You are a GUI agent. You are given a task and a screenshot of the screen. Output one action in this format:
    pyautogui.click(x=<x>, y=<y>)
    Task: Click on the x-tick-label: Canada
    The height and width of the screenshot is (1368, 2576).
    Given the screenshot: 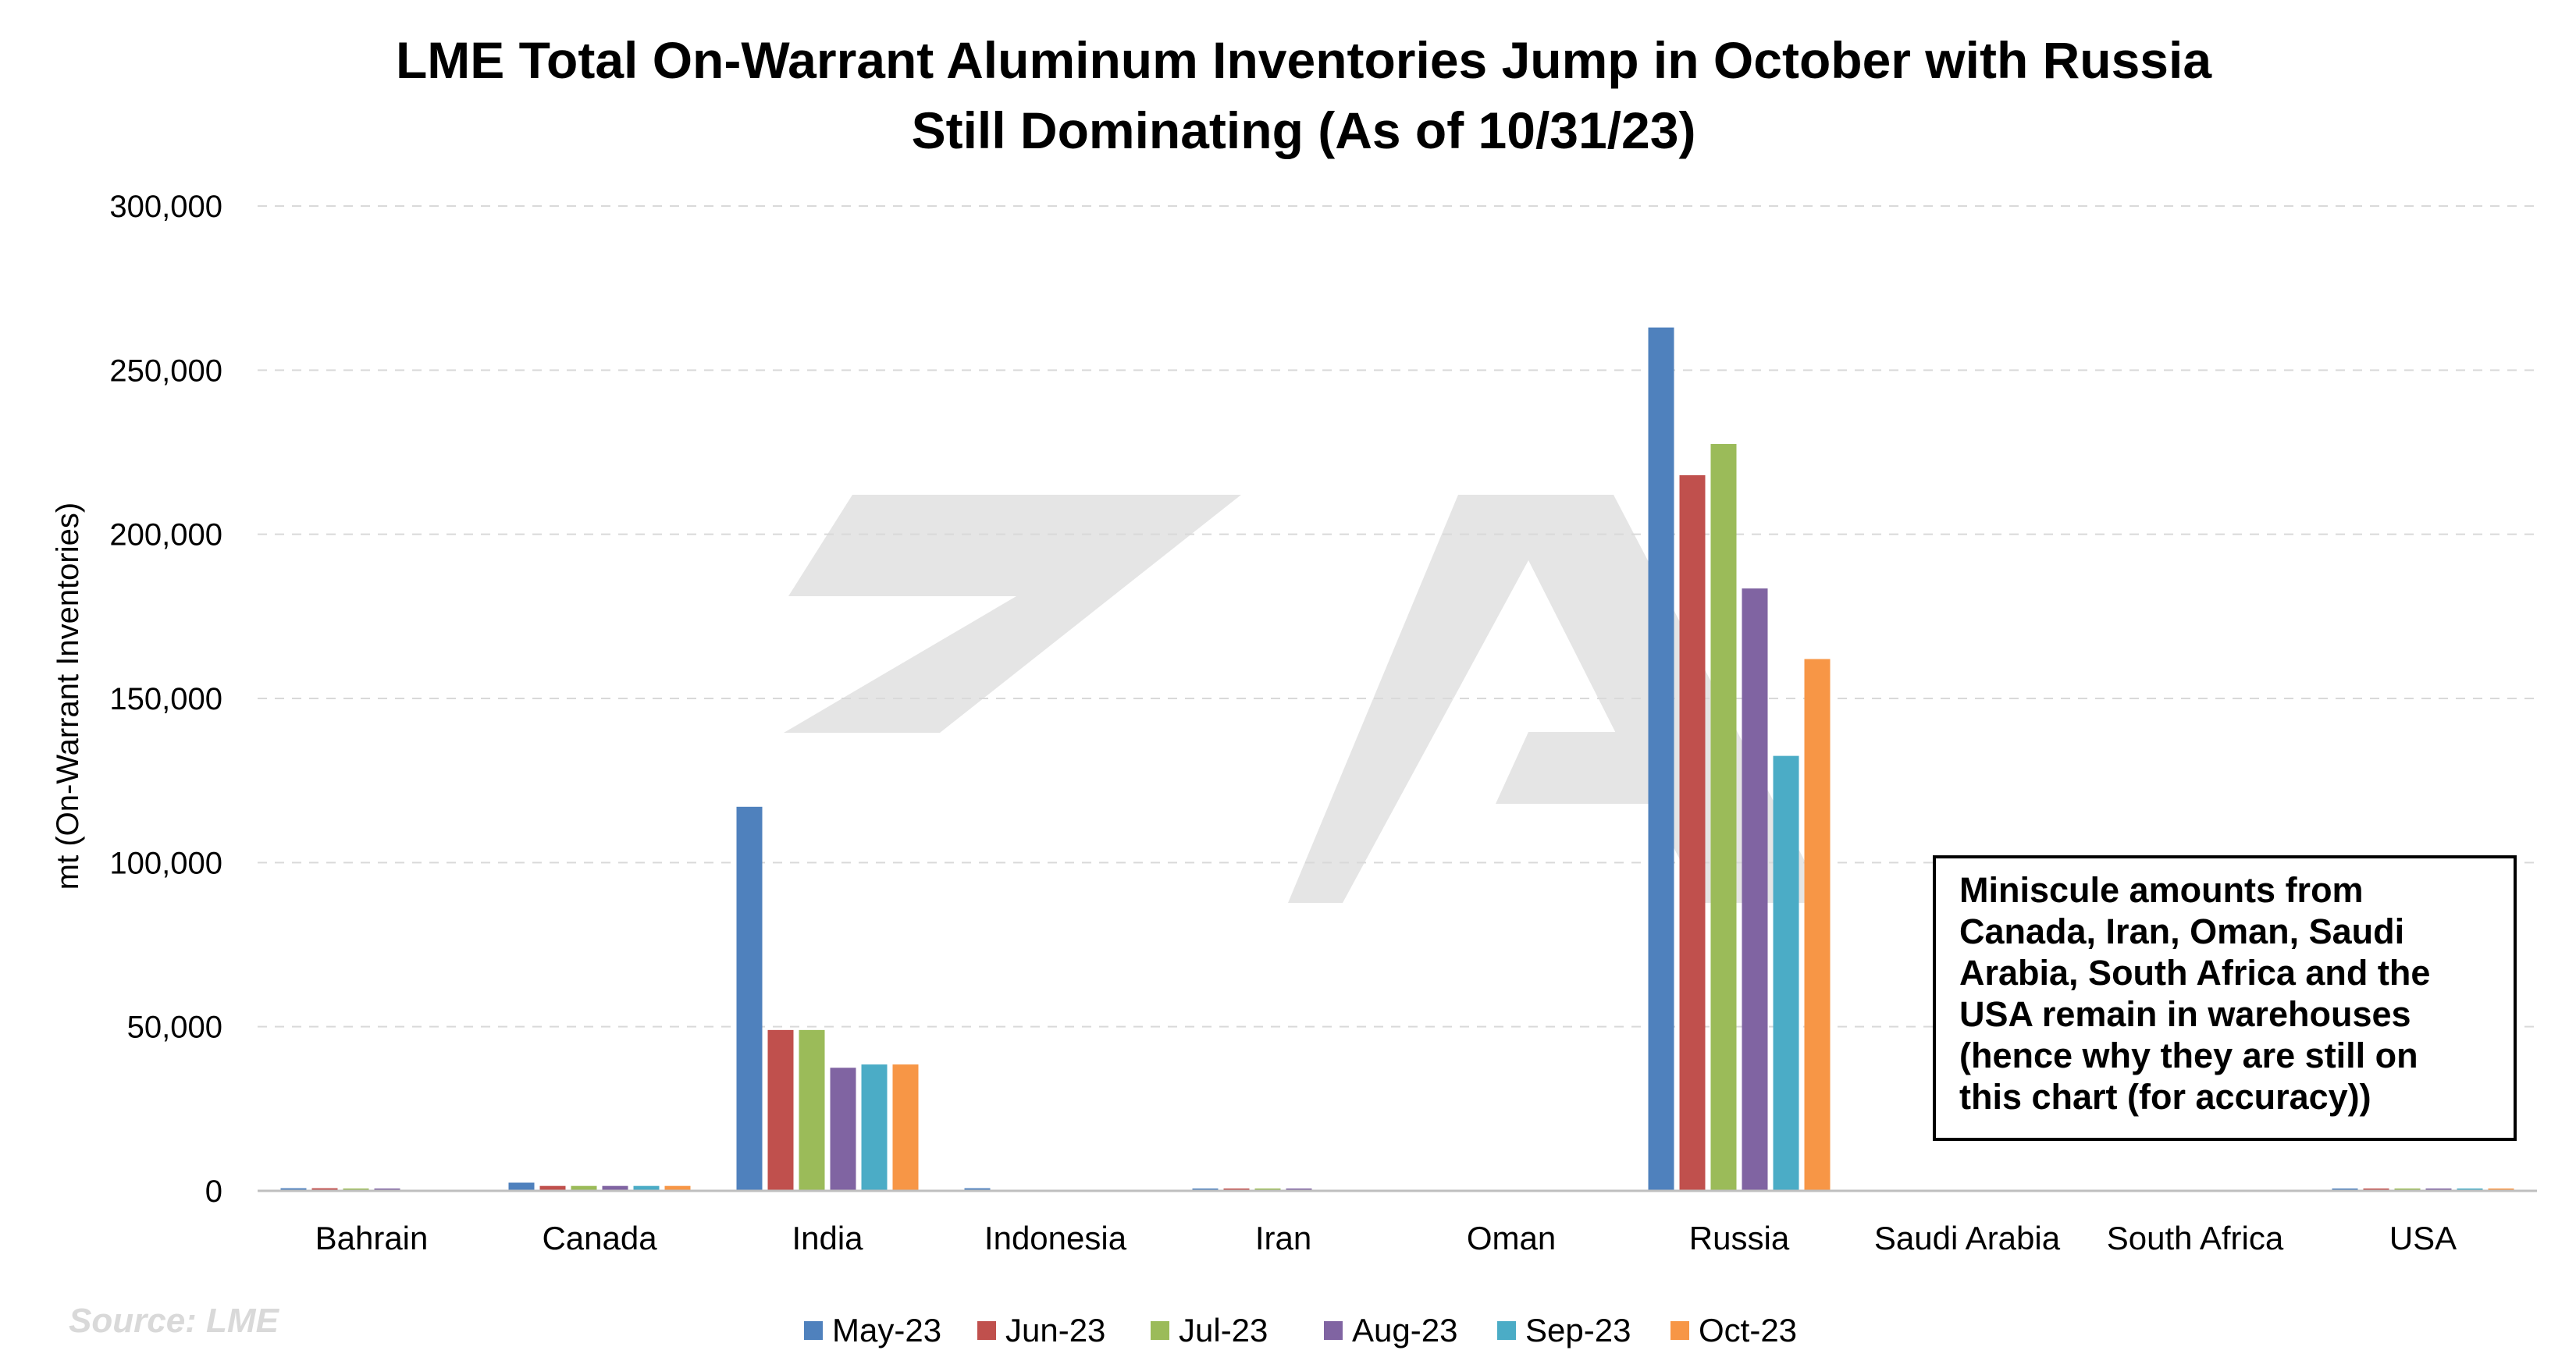 What is the action you would take?
    pyautogui.click(x=599, y=1238)
    